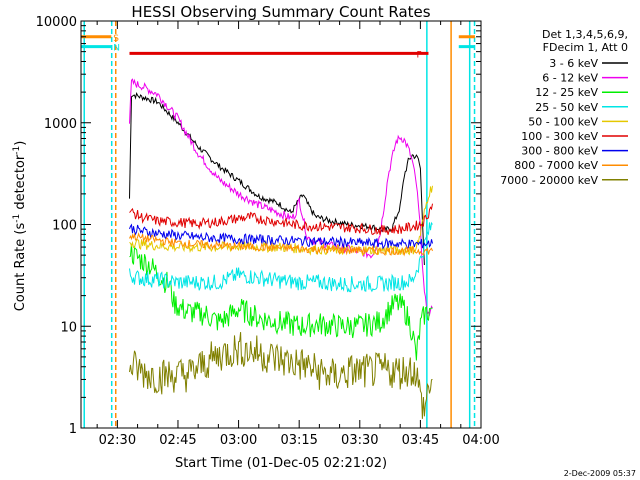 The image size is (640, 480). I want to click on flag-label-N: N, so click(116, 49).